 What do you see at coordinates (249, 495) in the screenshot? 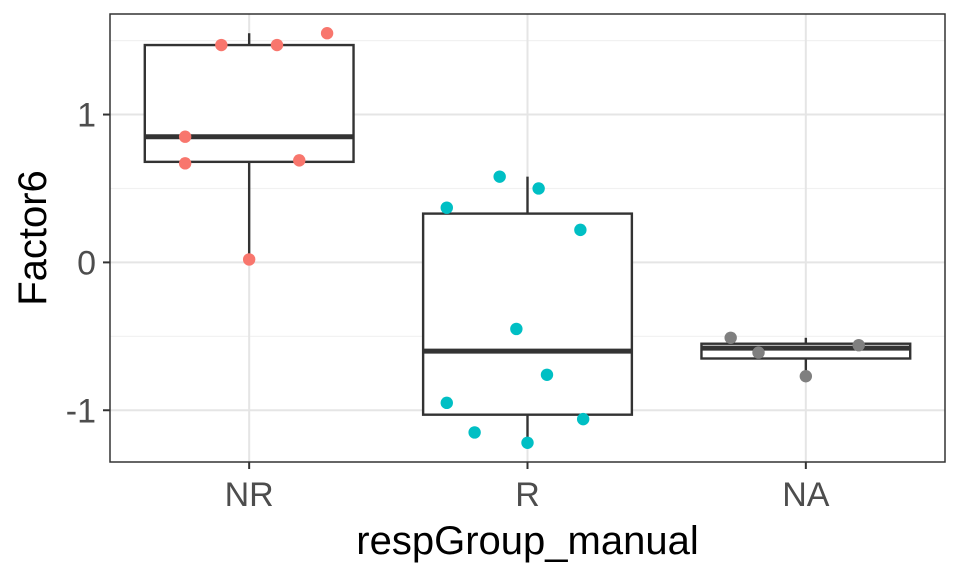
I see `x-tick-label: NR` at bounding box center [249, 495].